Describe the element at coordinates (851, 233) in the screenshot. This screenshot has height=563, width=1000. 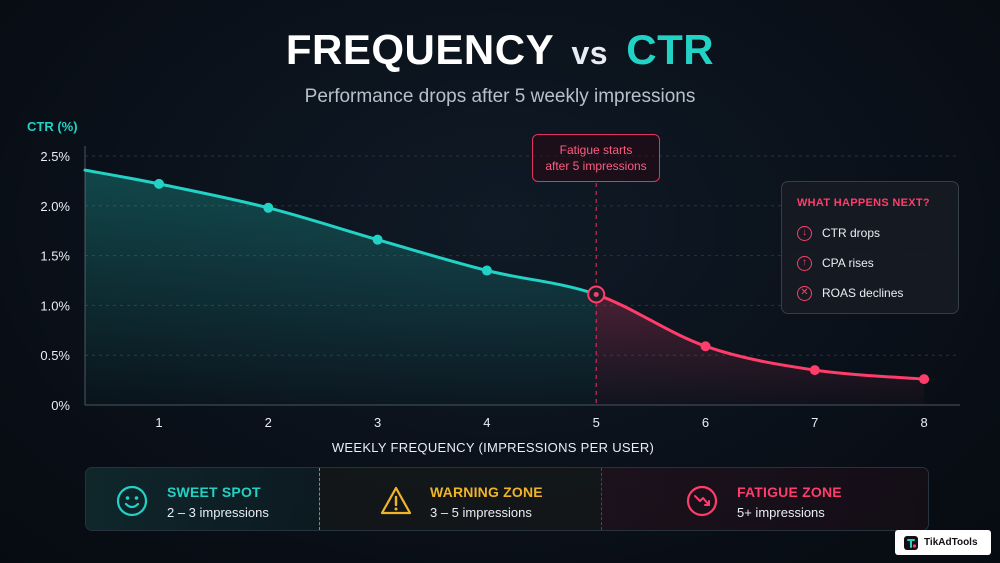
I see `next-item-label: CTR drops` at that location.